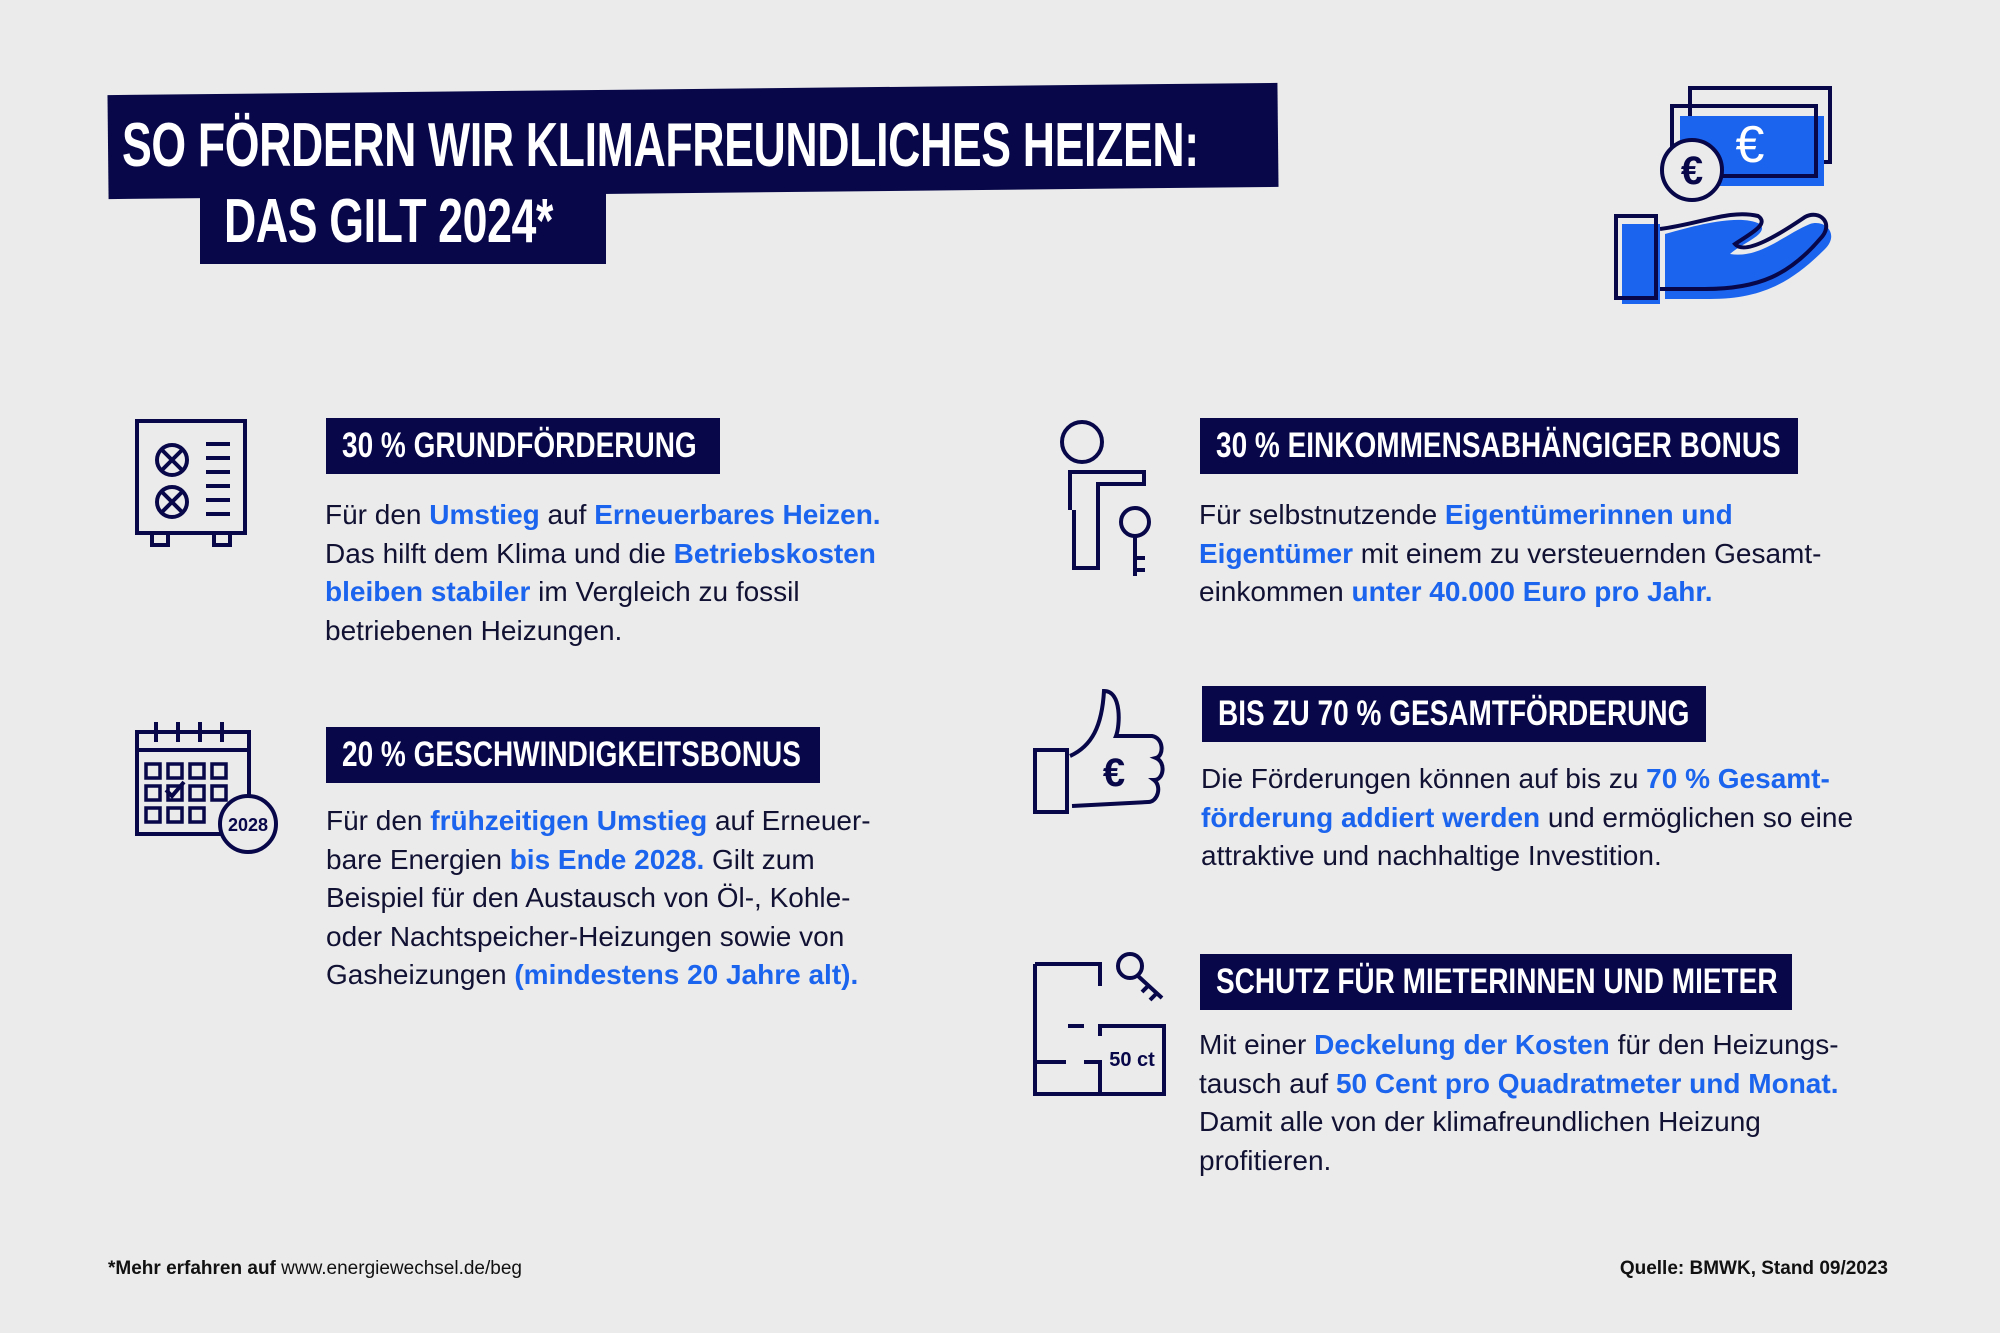  What do you see at coordinates (774, 553) in the screenshot?
I see `highlight-text: Betriebskosten` at bounding box center [774, 553].